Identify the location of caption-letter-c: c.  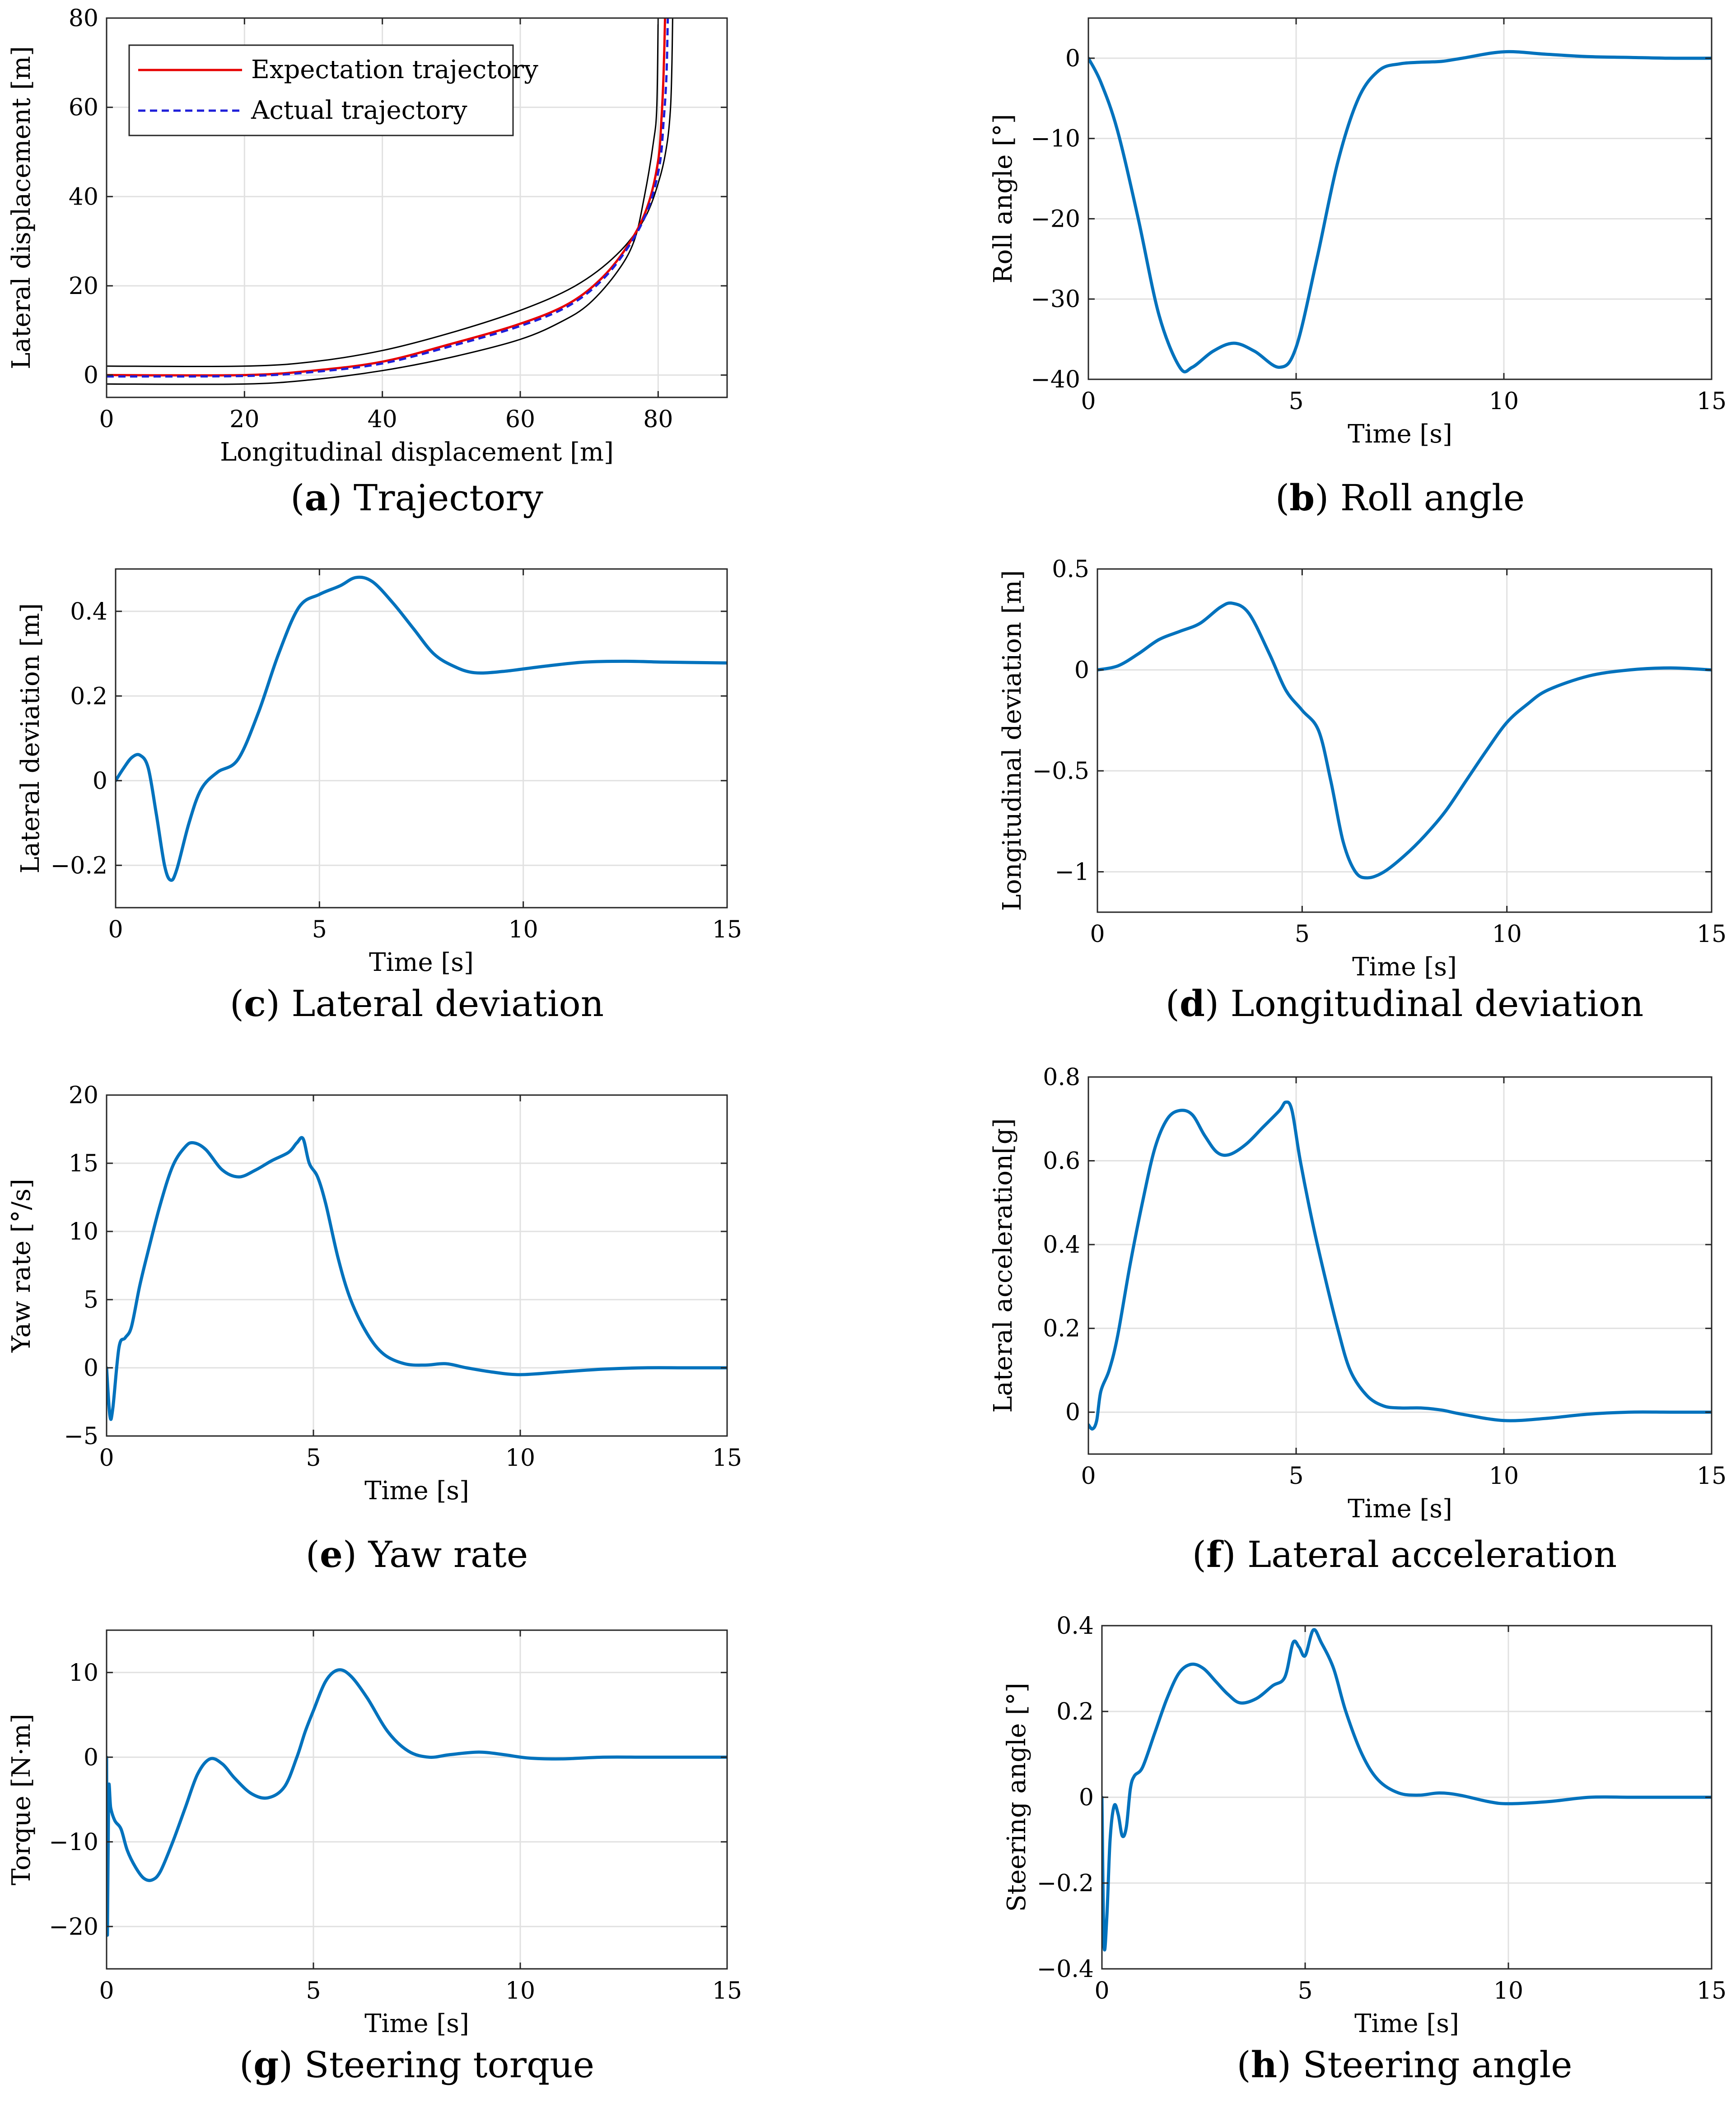
(255, 1003).